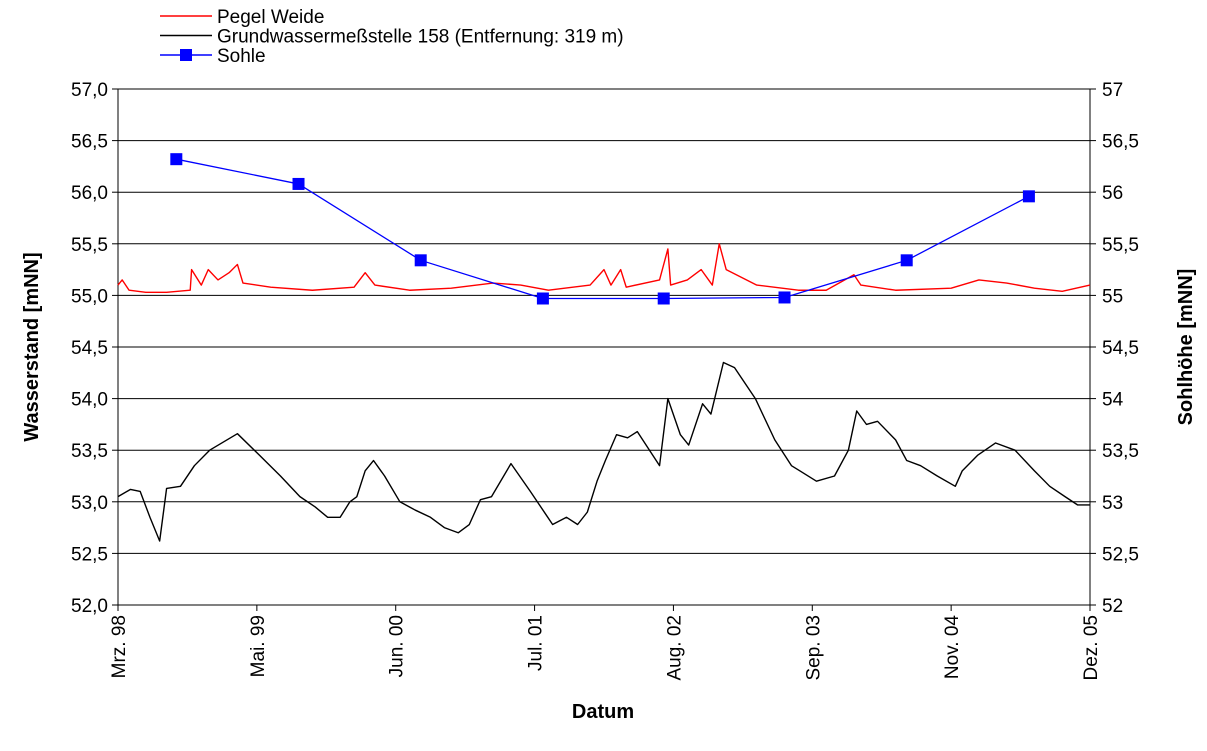  Describe the element at coordinates (603, 712) in the screenshot. I see `x-axis-label: Datum` at that location.